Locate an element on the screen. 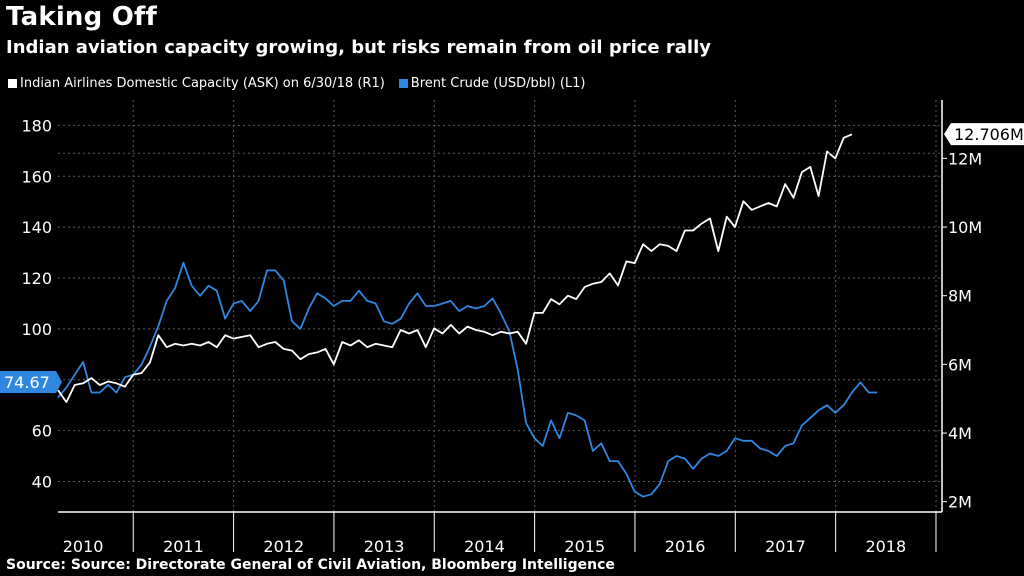  legend-item-brent: Brent Crude (USD/bbl) (L1) is located at coordinates (492, 83).